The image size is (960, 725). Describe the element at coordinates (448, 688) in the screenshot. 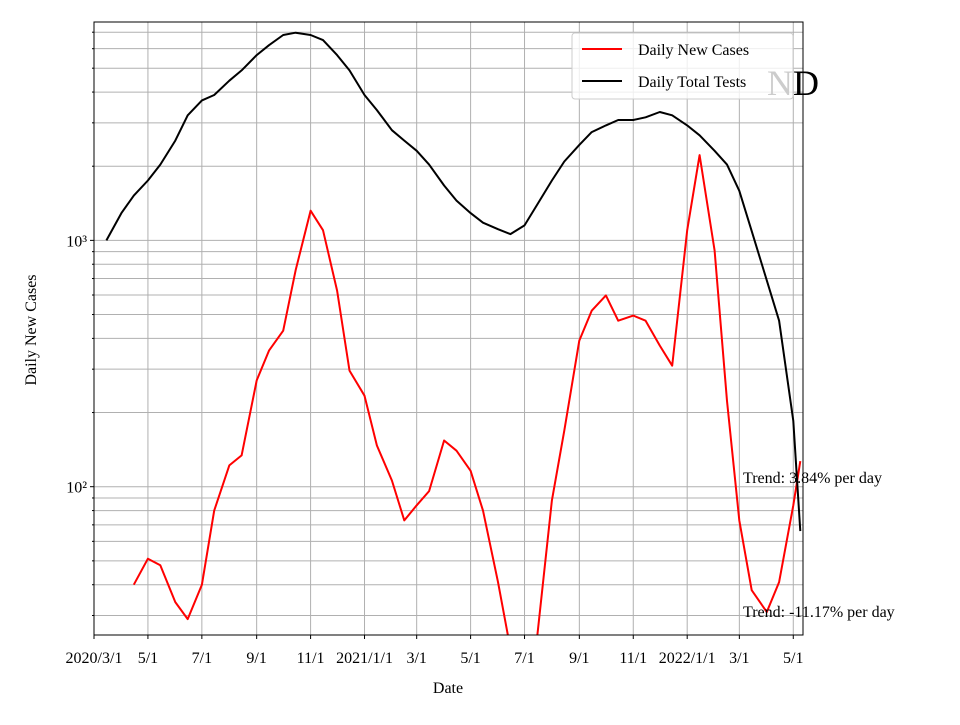

I see `x-axis-label: Date` at that location.